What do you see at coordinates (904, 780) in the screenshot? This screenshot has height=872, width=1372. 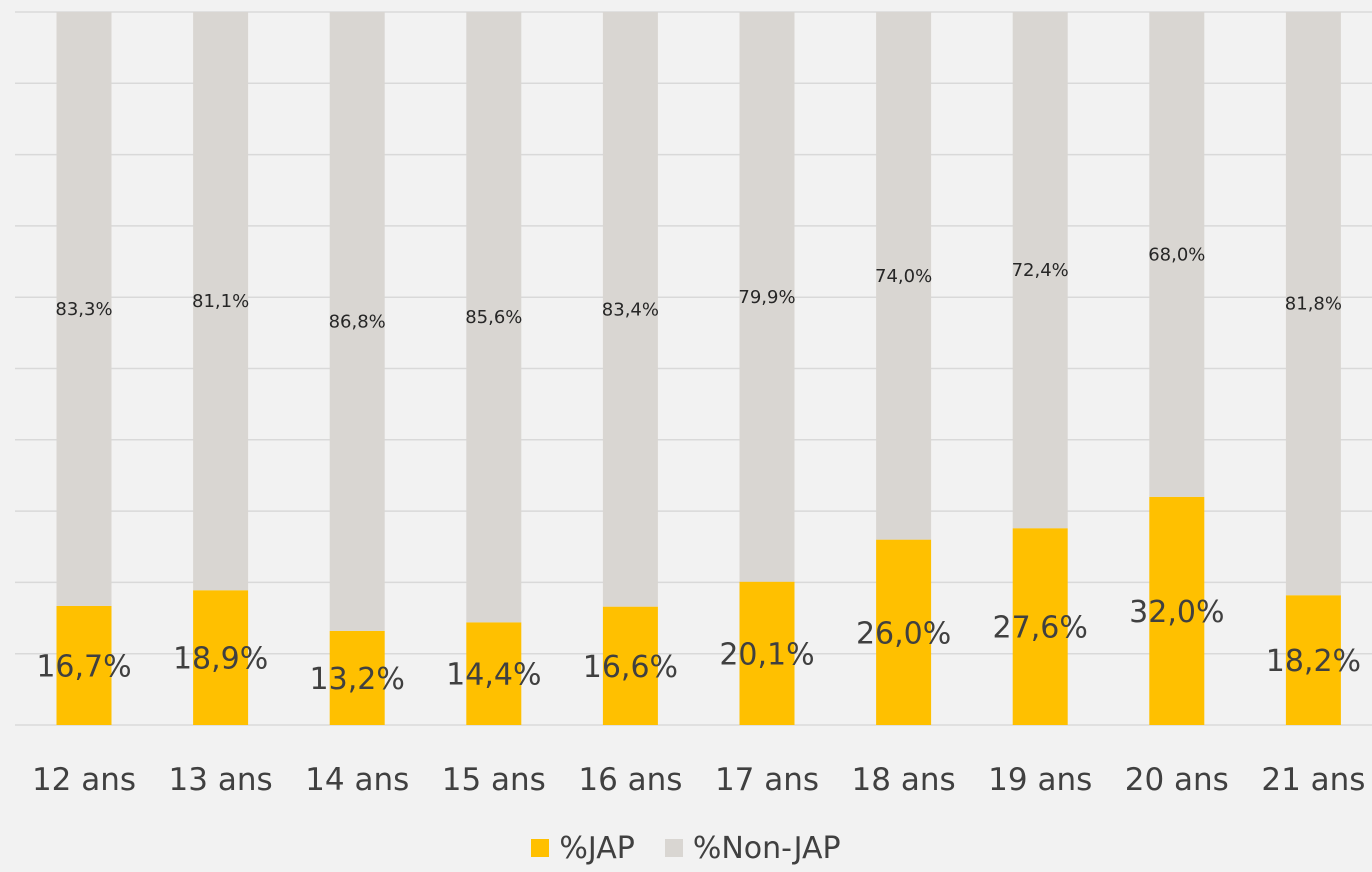 I see `x-tick-label: 18 ans` at bounding box center [904, 780].